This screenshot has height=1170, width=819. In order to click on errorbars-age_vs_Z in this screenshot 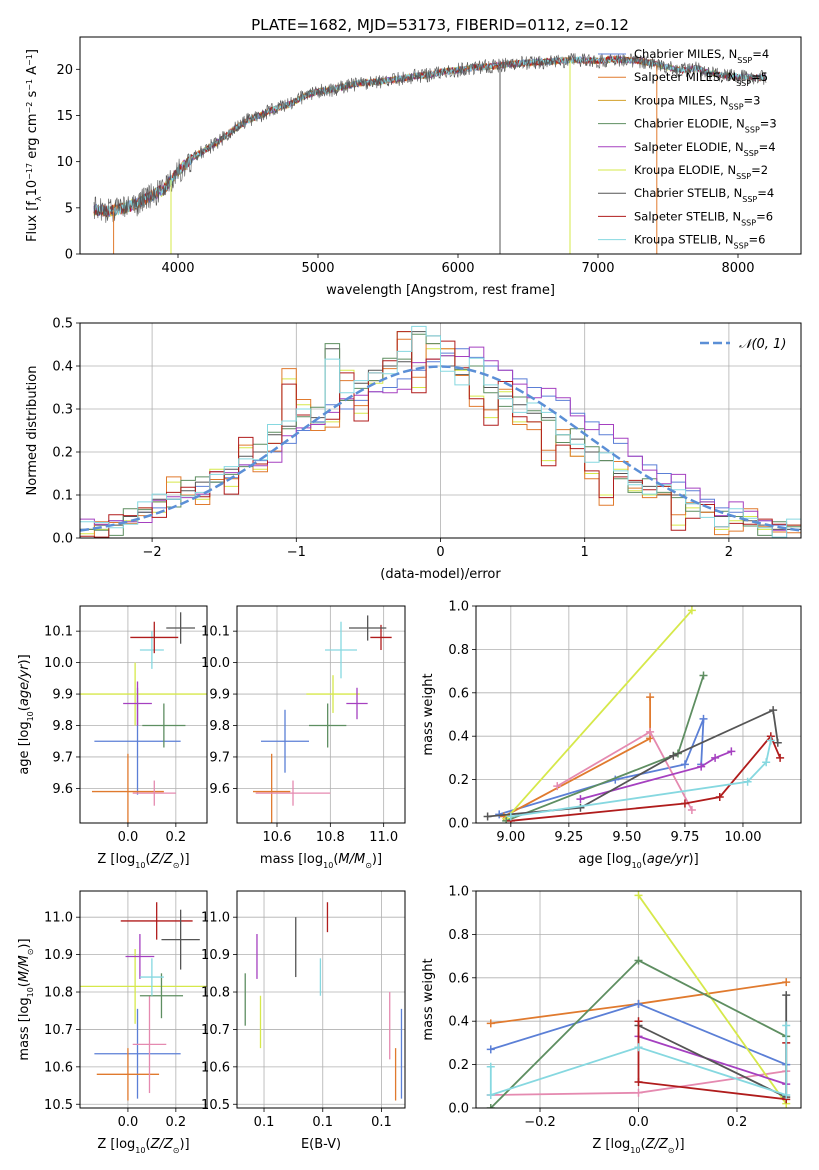, I will do `click(143, 717)`.